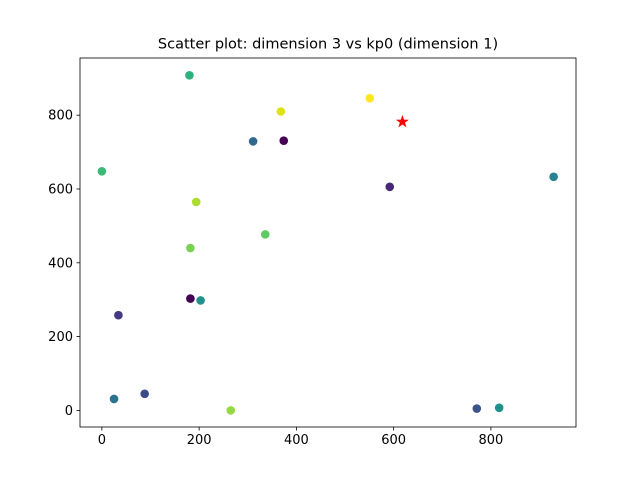 This screenshot has width=640, height=480. Describe the element at coordinates (402, 121) in the screenshot. I see `highlight-star-marker` at that location.